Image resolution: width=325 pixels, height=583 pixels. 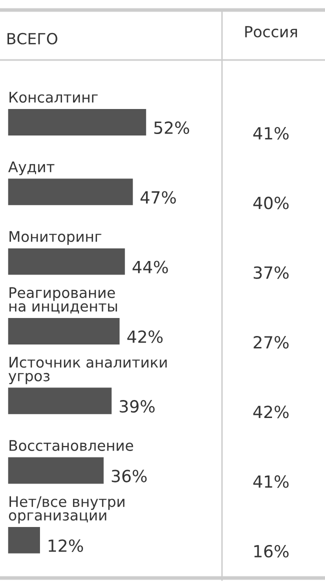 I want to click on data-label: 27%, so click(x=271, y=342).